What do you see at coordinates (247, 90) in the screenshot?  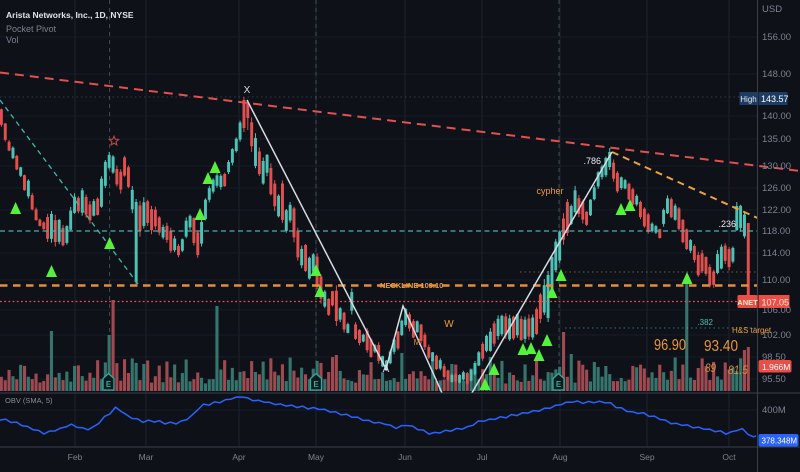 I see `svg-text: X` at bounding box center [247, 90].